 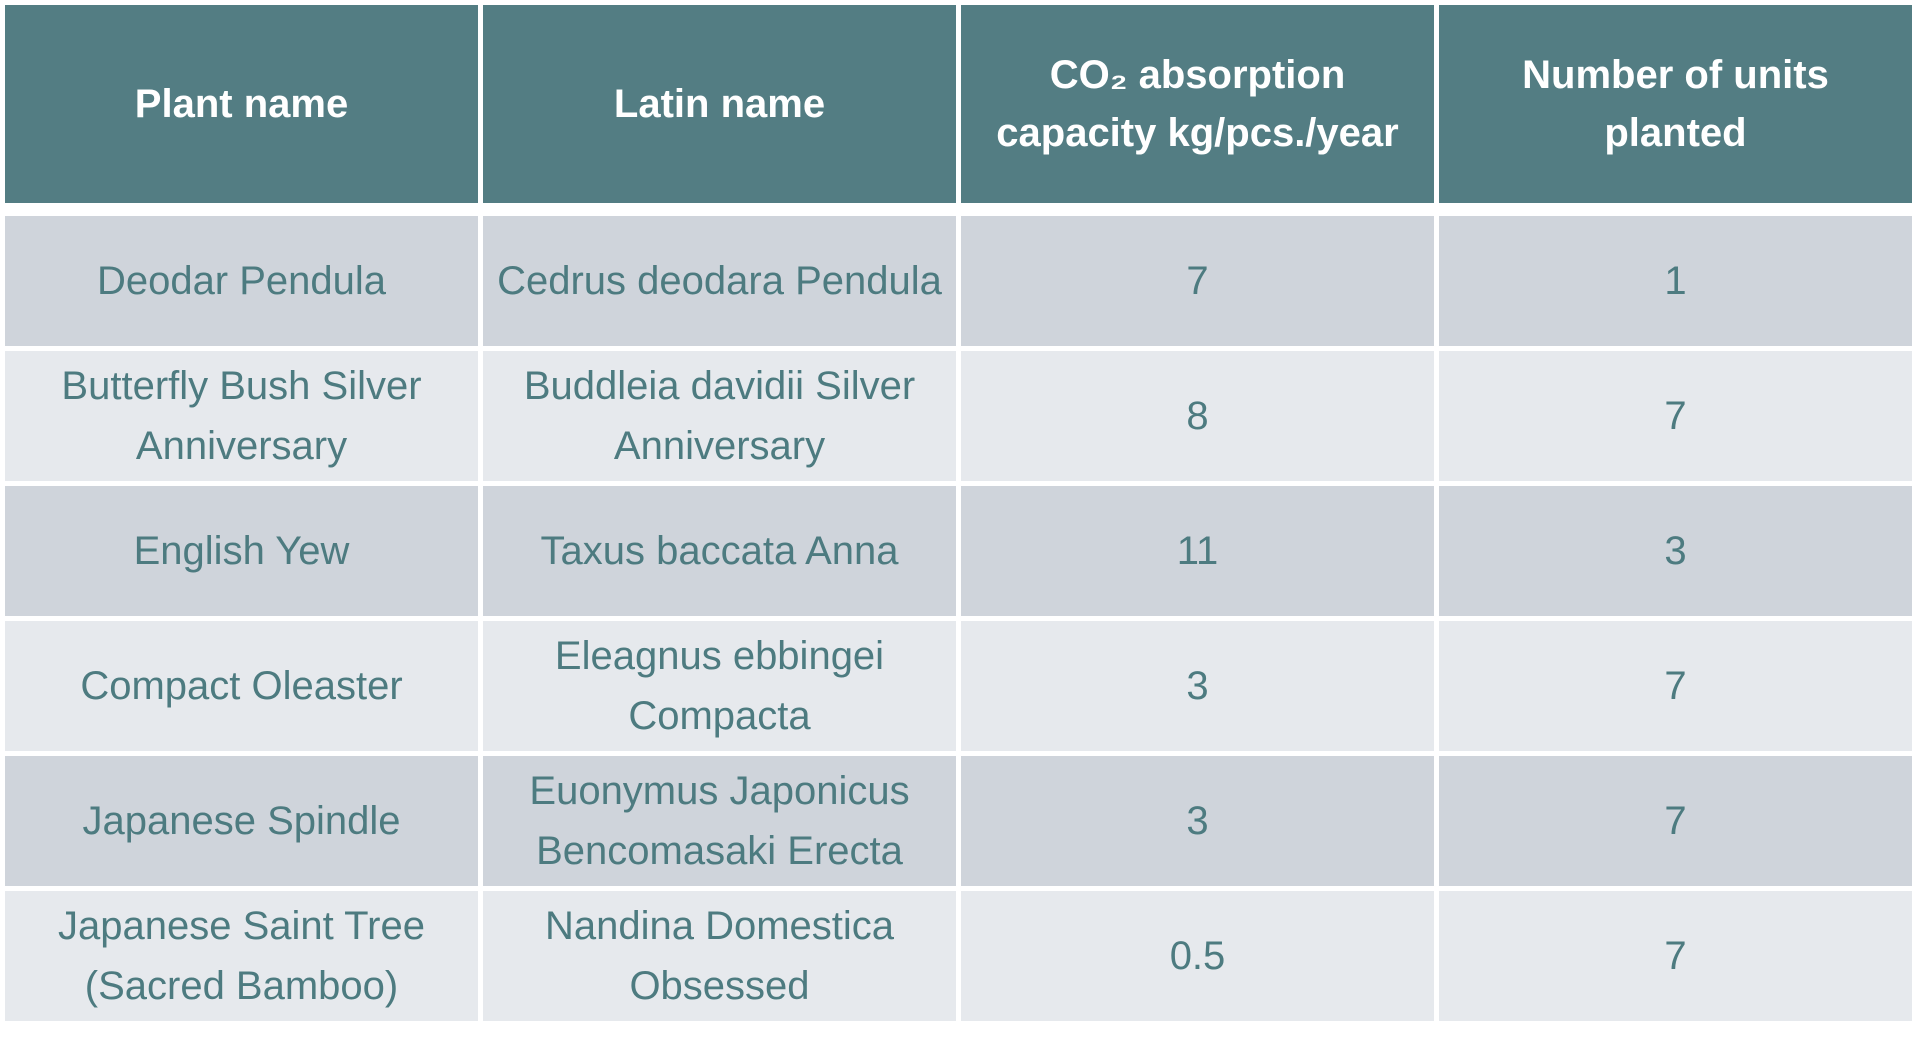 I want to click on table-cell: 8, so click(x=1197, y=416).